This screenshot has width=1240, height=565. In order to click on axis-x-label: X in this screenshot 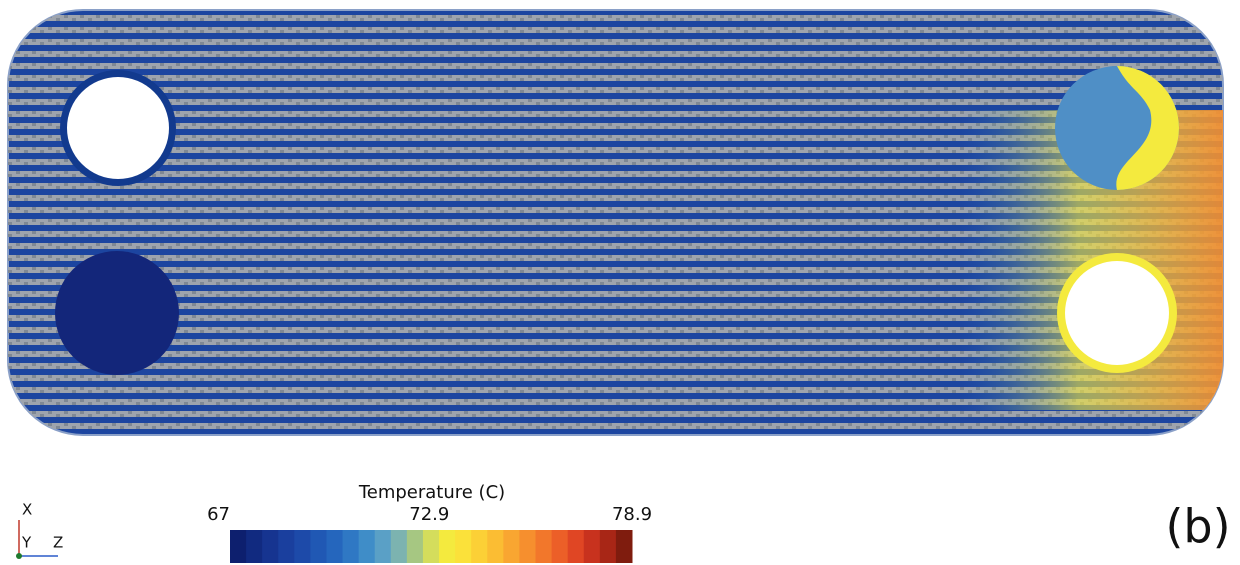, I will do `click(27, 510)`.